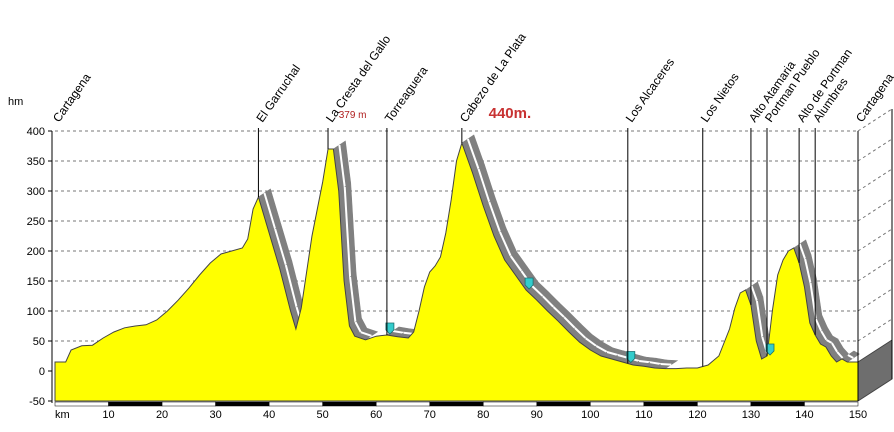  Describe the element at coordinates (36, 132) in the screenshot. I see `y-tick-label: 400` at that location.